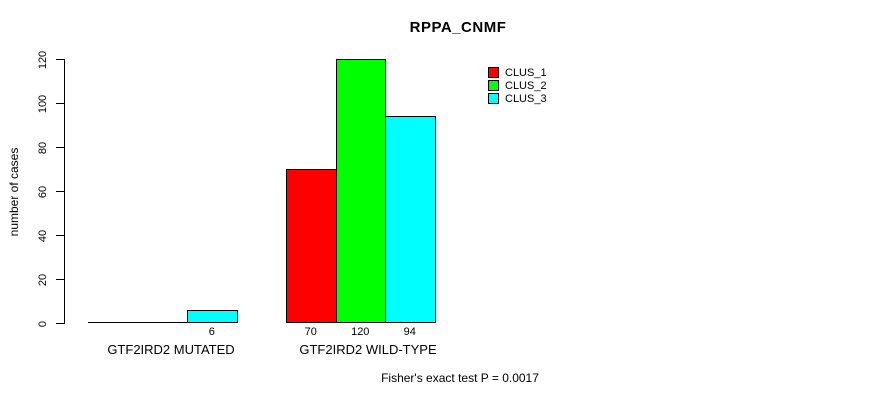 Image resolution: width=890 pixels, height=400 pixels. I want to click on legend-row: CLUS_2, so click(517, 85).